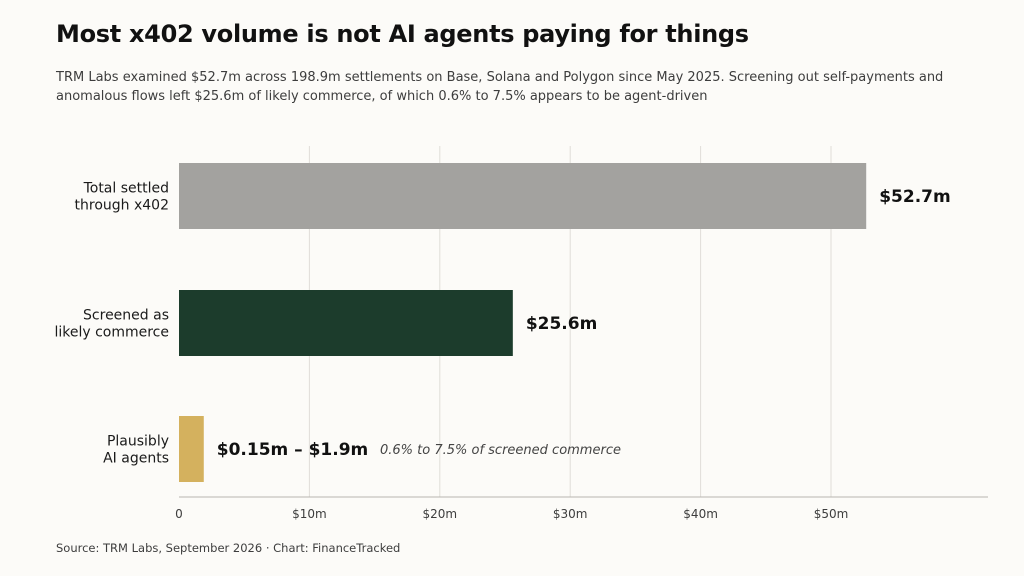 Image resolution: width=1024 pixels, height=576 pixels. I want to click on value-label: $25.6m, so click(562, 324).